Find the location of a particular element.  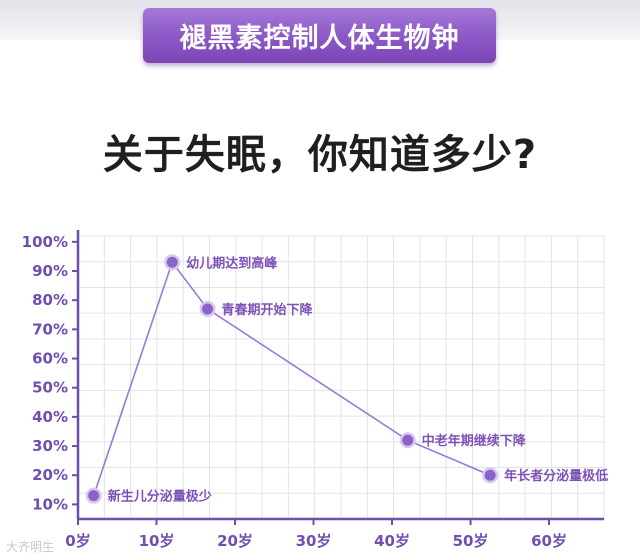

data-annotation: 新生儿分泌量极少 is located at coordinates (160, 497).